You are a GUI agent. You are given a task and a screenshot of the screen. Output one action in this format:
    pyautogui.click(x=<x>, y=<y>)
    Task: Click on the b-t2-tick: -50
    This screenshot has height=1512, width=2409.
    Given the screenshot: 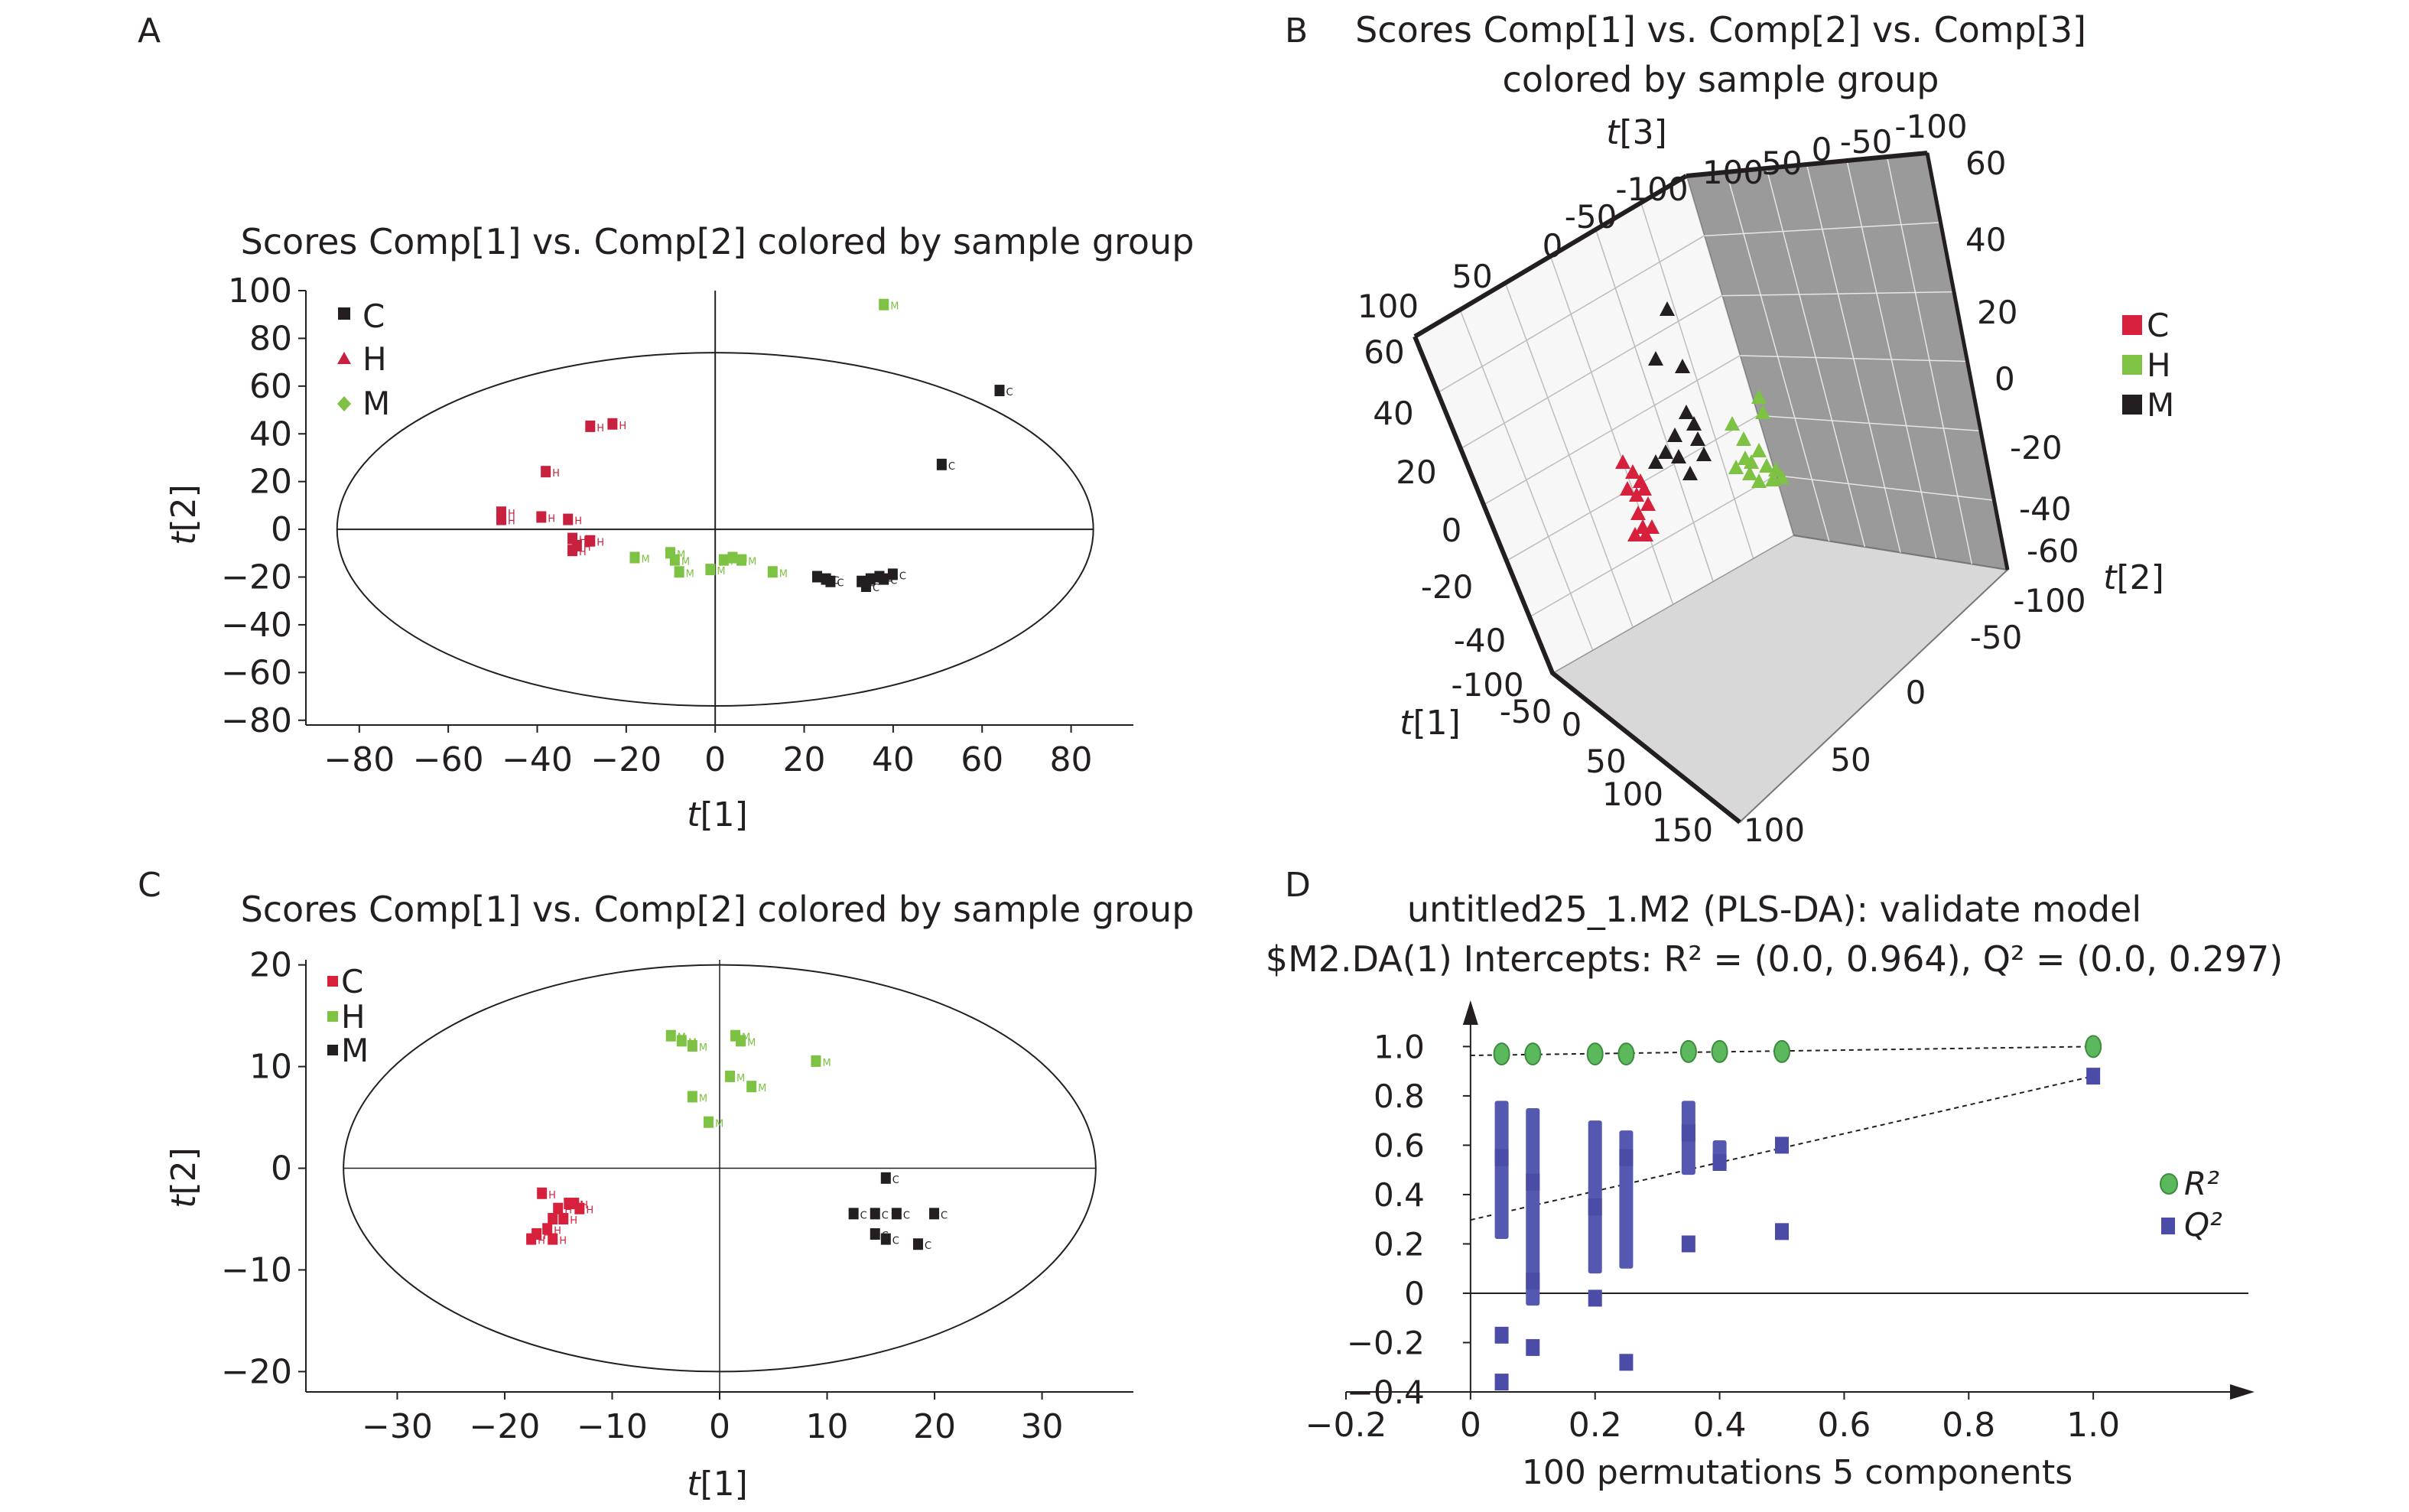 What is the action you would take?
    pyautogui.click(x=1996, y=637)
    